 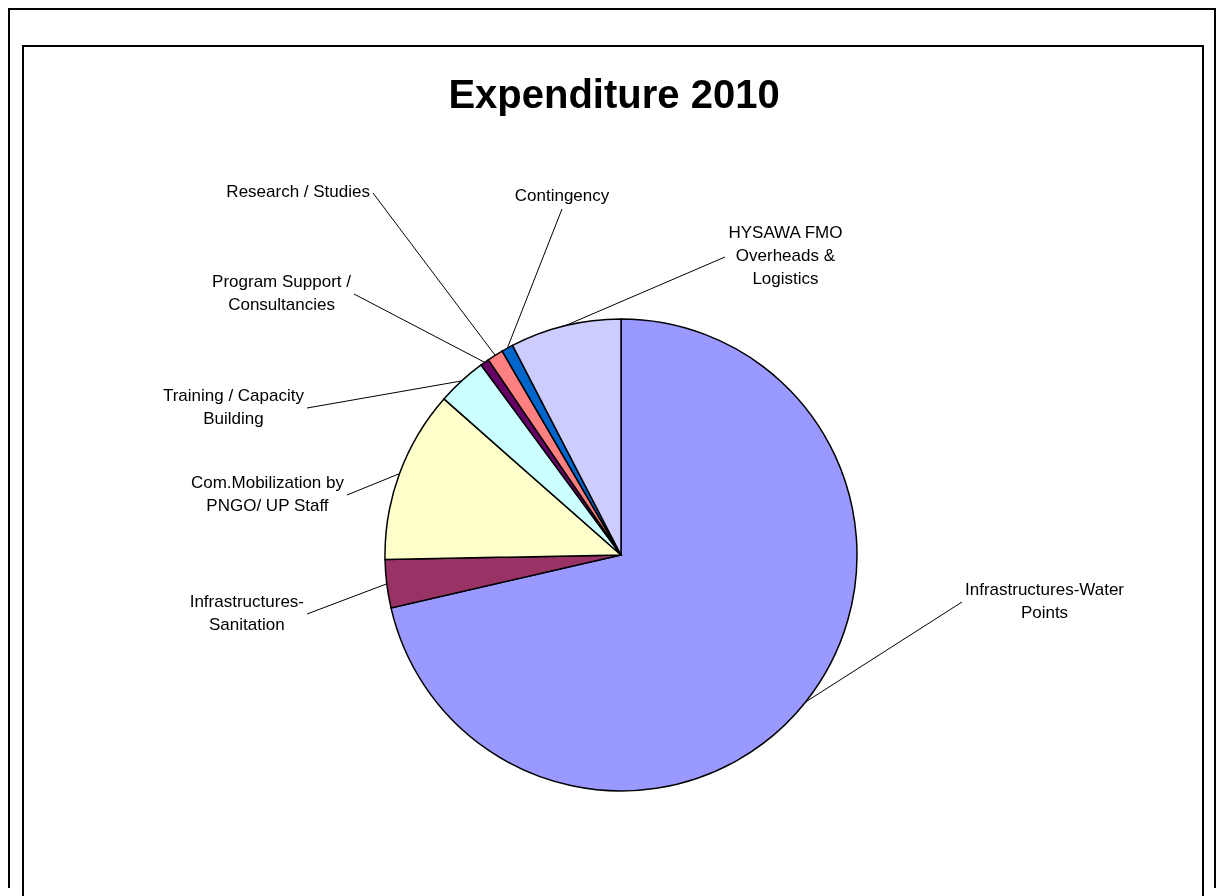 What do you see at coordinates (1044, 600) in the screenshot?
I see `slice-label: Infrastructures-Water Points` at bounding box center [1044, 600].